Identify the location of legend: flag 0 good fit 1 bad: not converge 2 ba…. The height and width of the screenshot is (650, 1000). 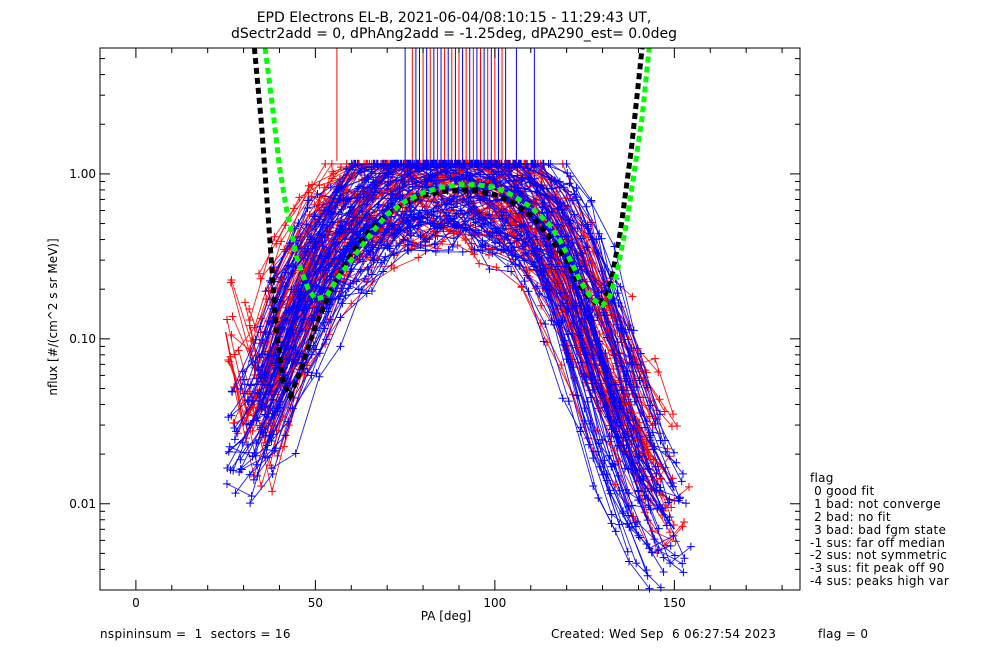
(879, 530).